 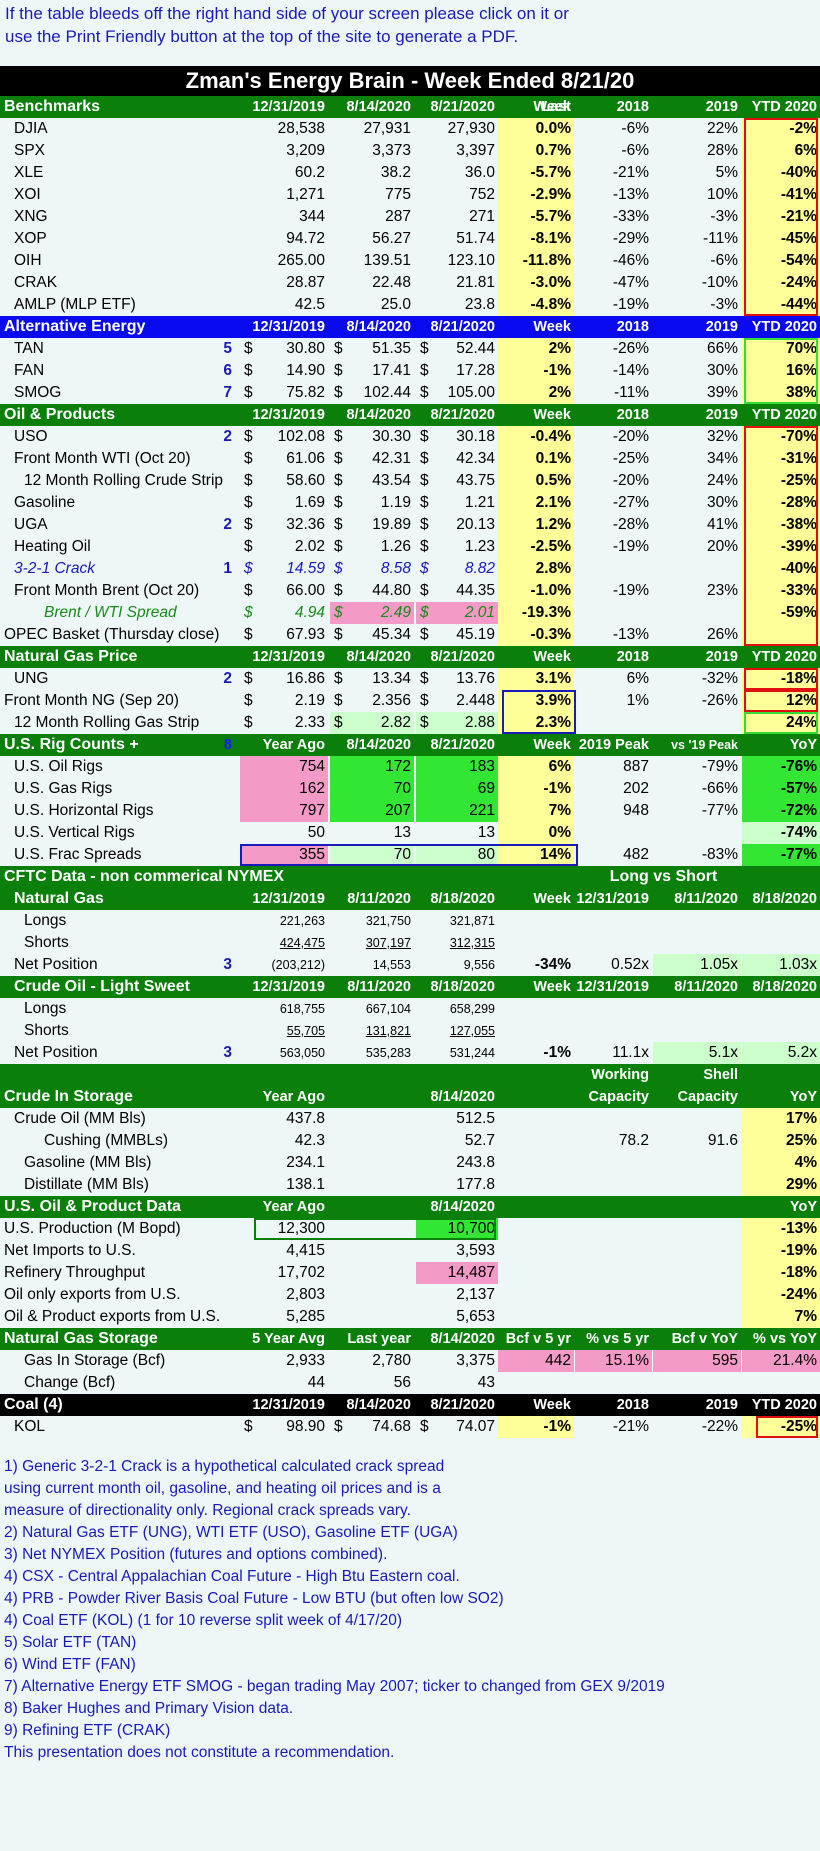 I want to click on value-col-1: 44, so click(x=284, y=1383).